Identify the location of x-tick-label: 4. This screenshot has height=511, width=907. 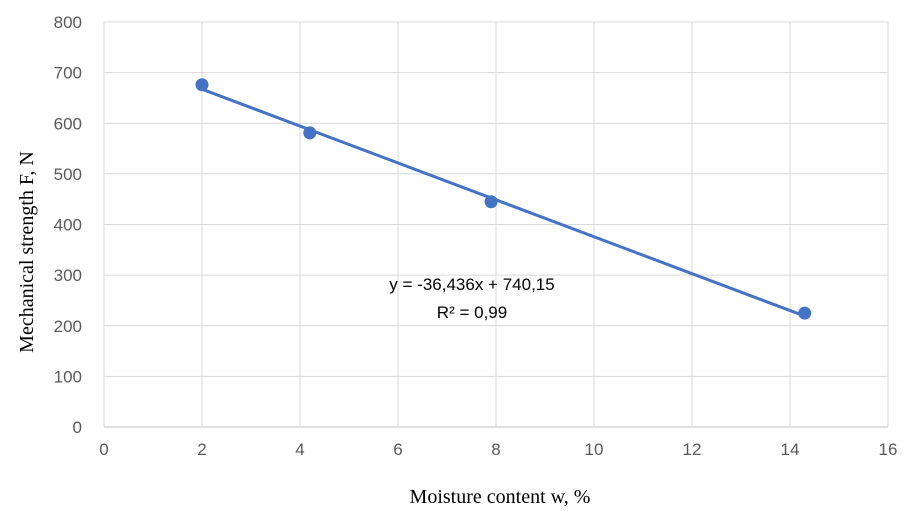
(299, 449).